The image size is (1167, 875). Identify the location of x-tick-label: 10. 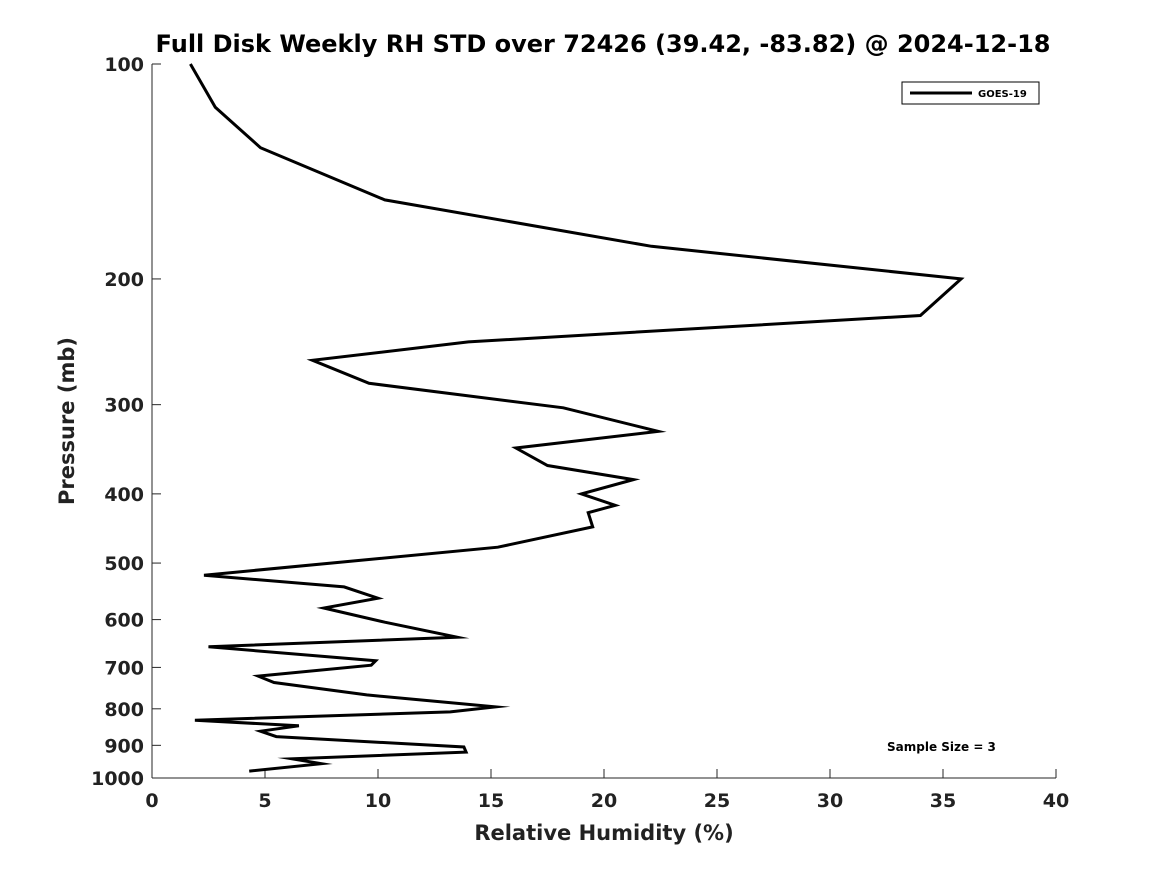
(378, 801).